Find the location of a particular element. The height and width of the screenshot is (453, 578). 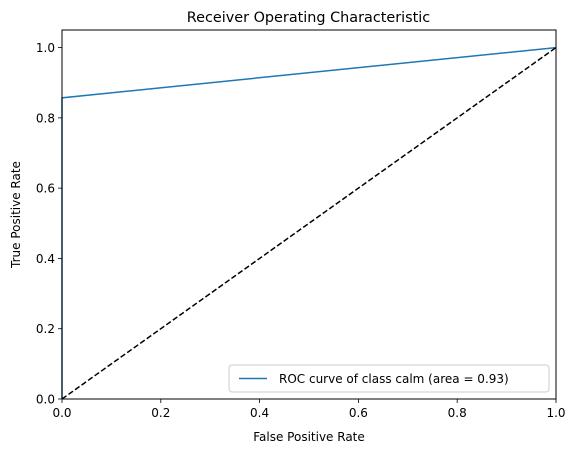

chart-title: Receiver Operating Characteristic is located at coordinates (309, 18).